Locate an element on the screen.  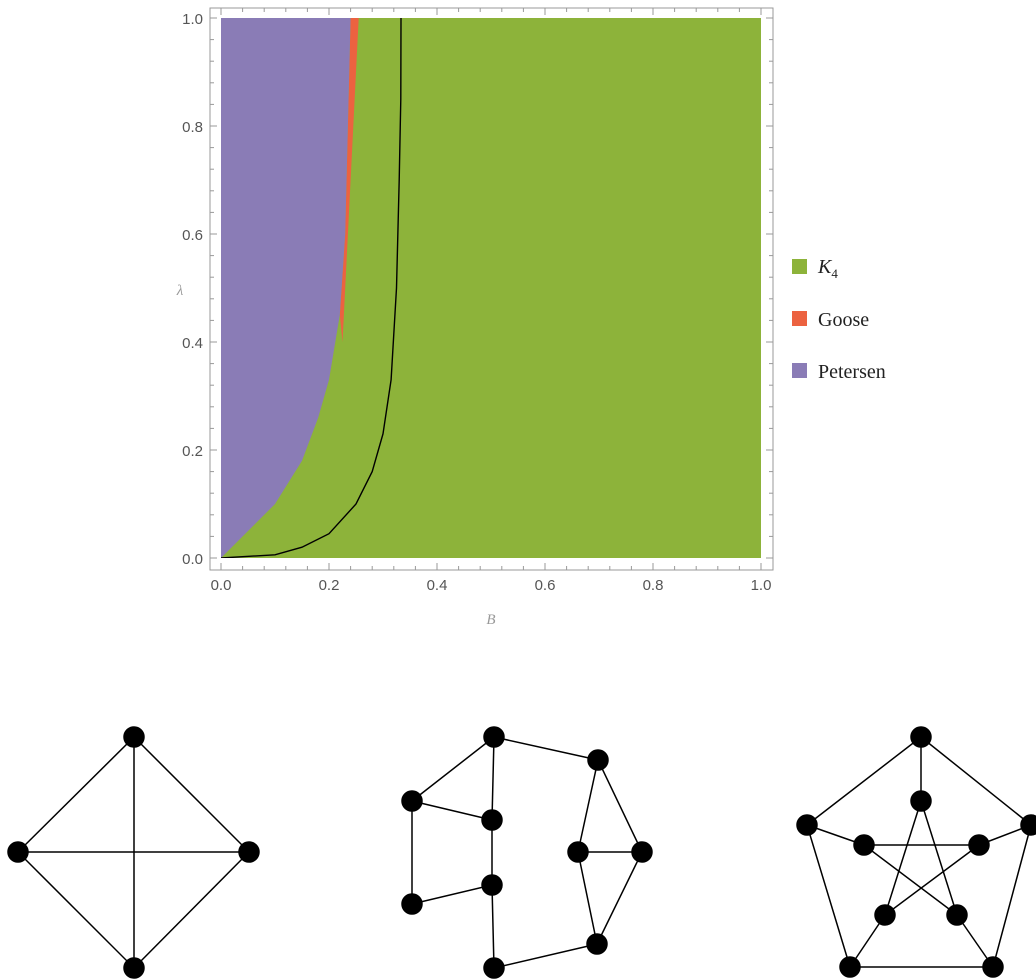
legend-swatch-petersen is located at coordinates (799, 370).